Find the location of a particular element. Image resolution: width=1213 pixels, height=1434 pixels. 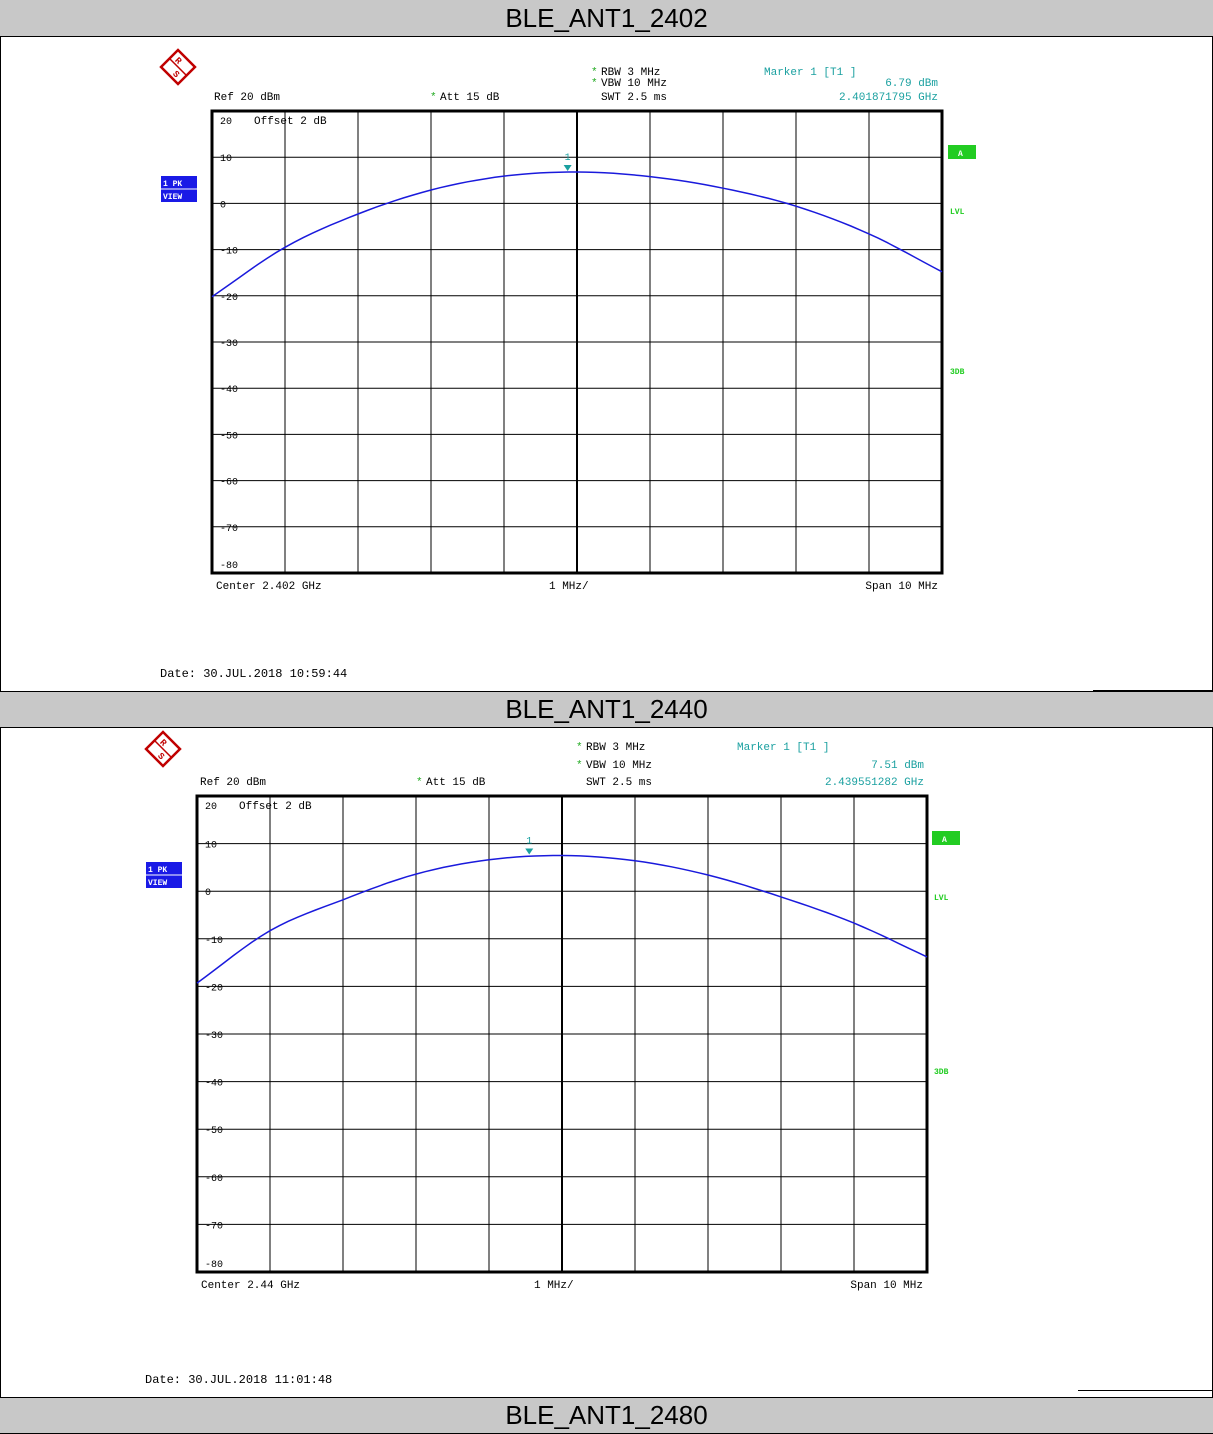

section-title: BLE_ANT1_2480 is located at coordinates (606, 1415).